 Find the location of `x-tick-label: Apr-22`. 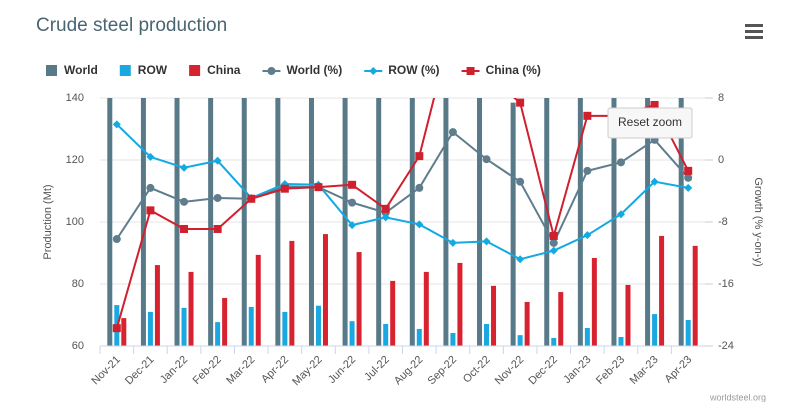

x-tick-label: Apr-22 is located at coordinates (275, 370).